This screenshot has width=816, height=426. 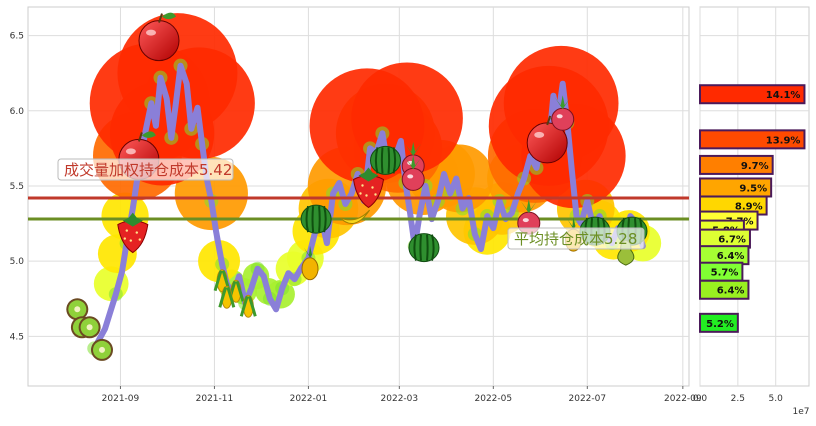 I want to click on volume-x-tick-label: 2.5, so click(x=738, y=399).